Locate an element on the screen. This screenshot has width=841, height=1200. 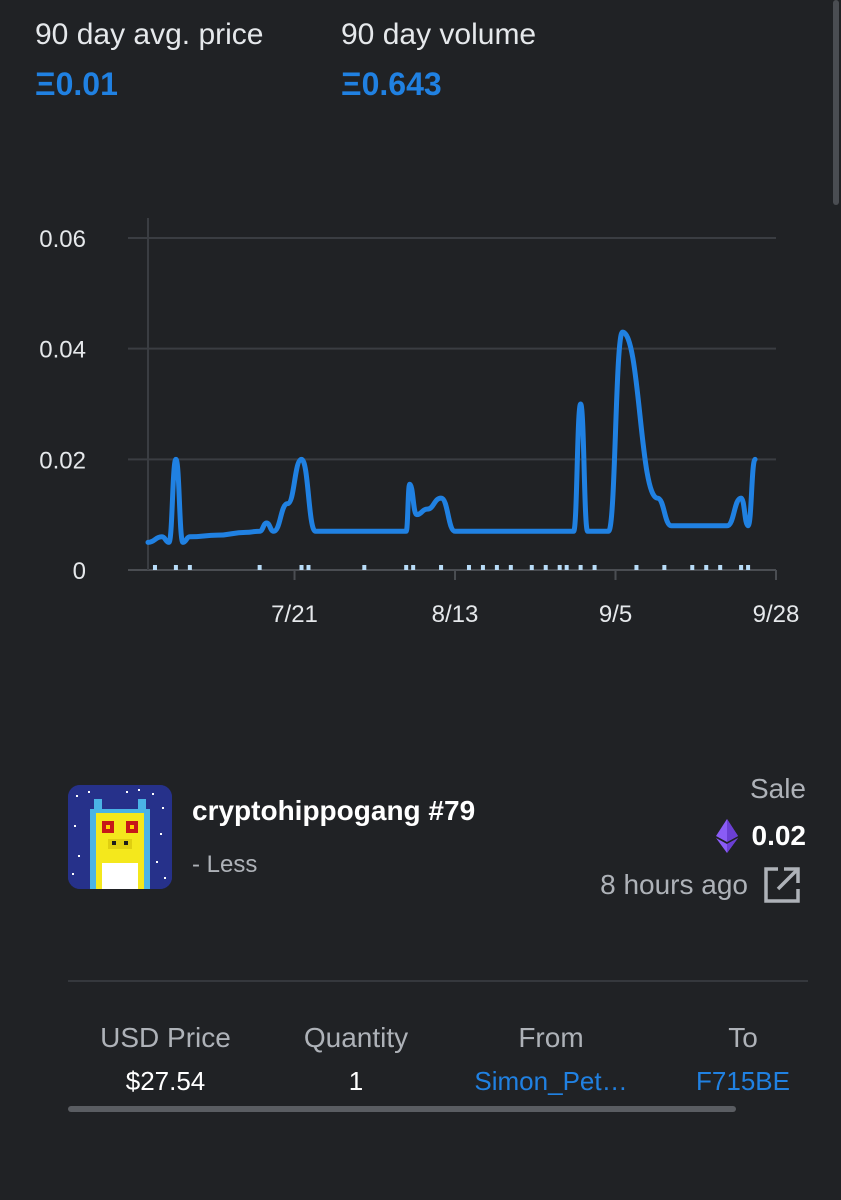
y-tick-label: 0.04 is located at coordinates (62, 350).